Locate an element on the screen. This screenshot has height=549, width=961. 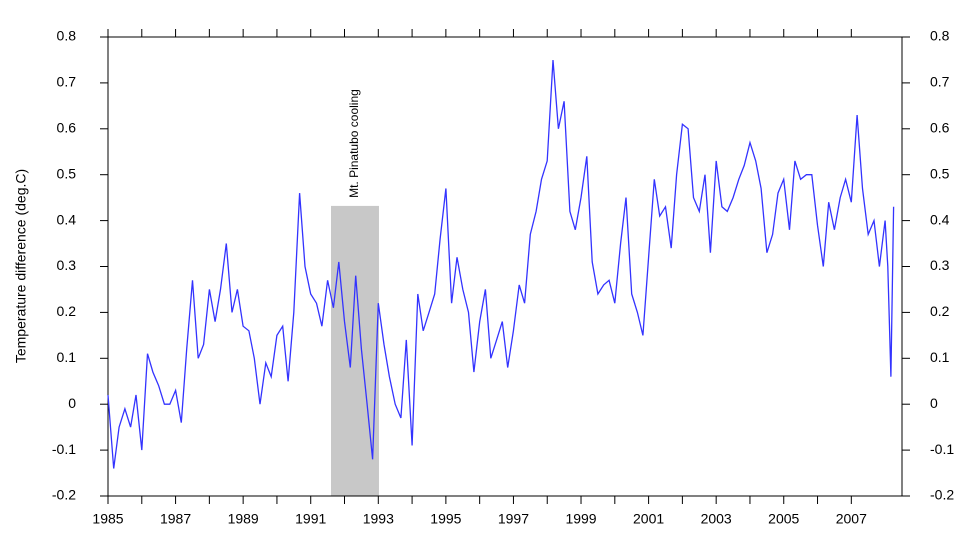
y-tick-label: -0.2 is located at coordinates (64, 495).